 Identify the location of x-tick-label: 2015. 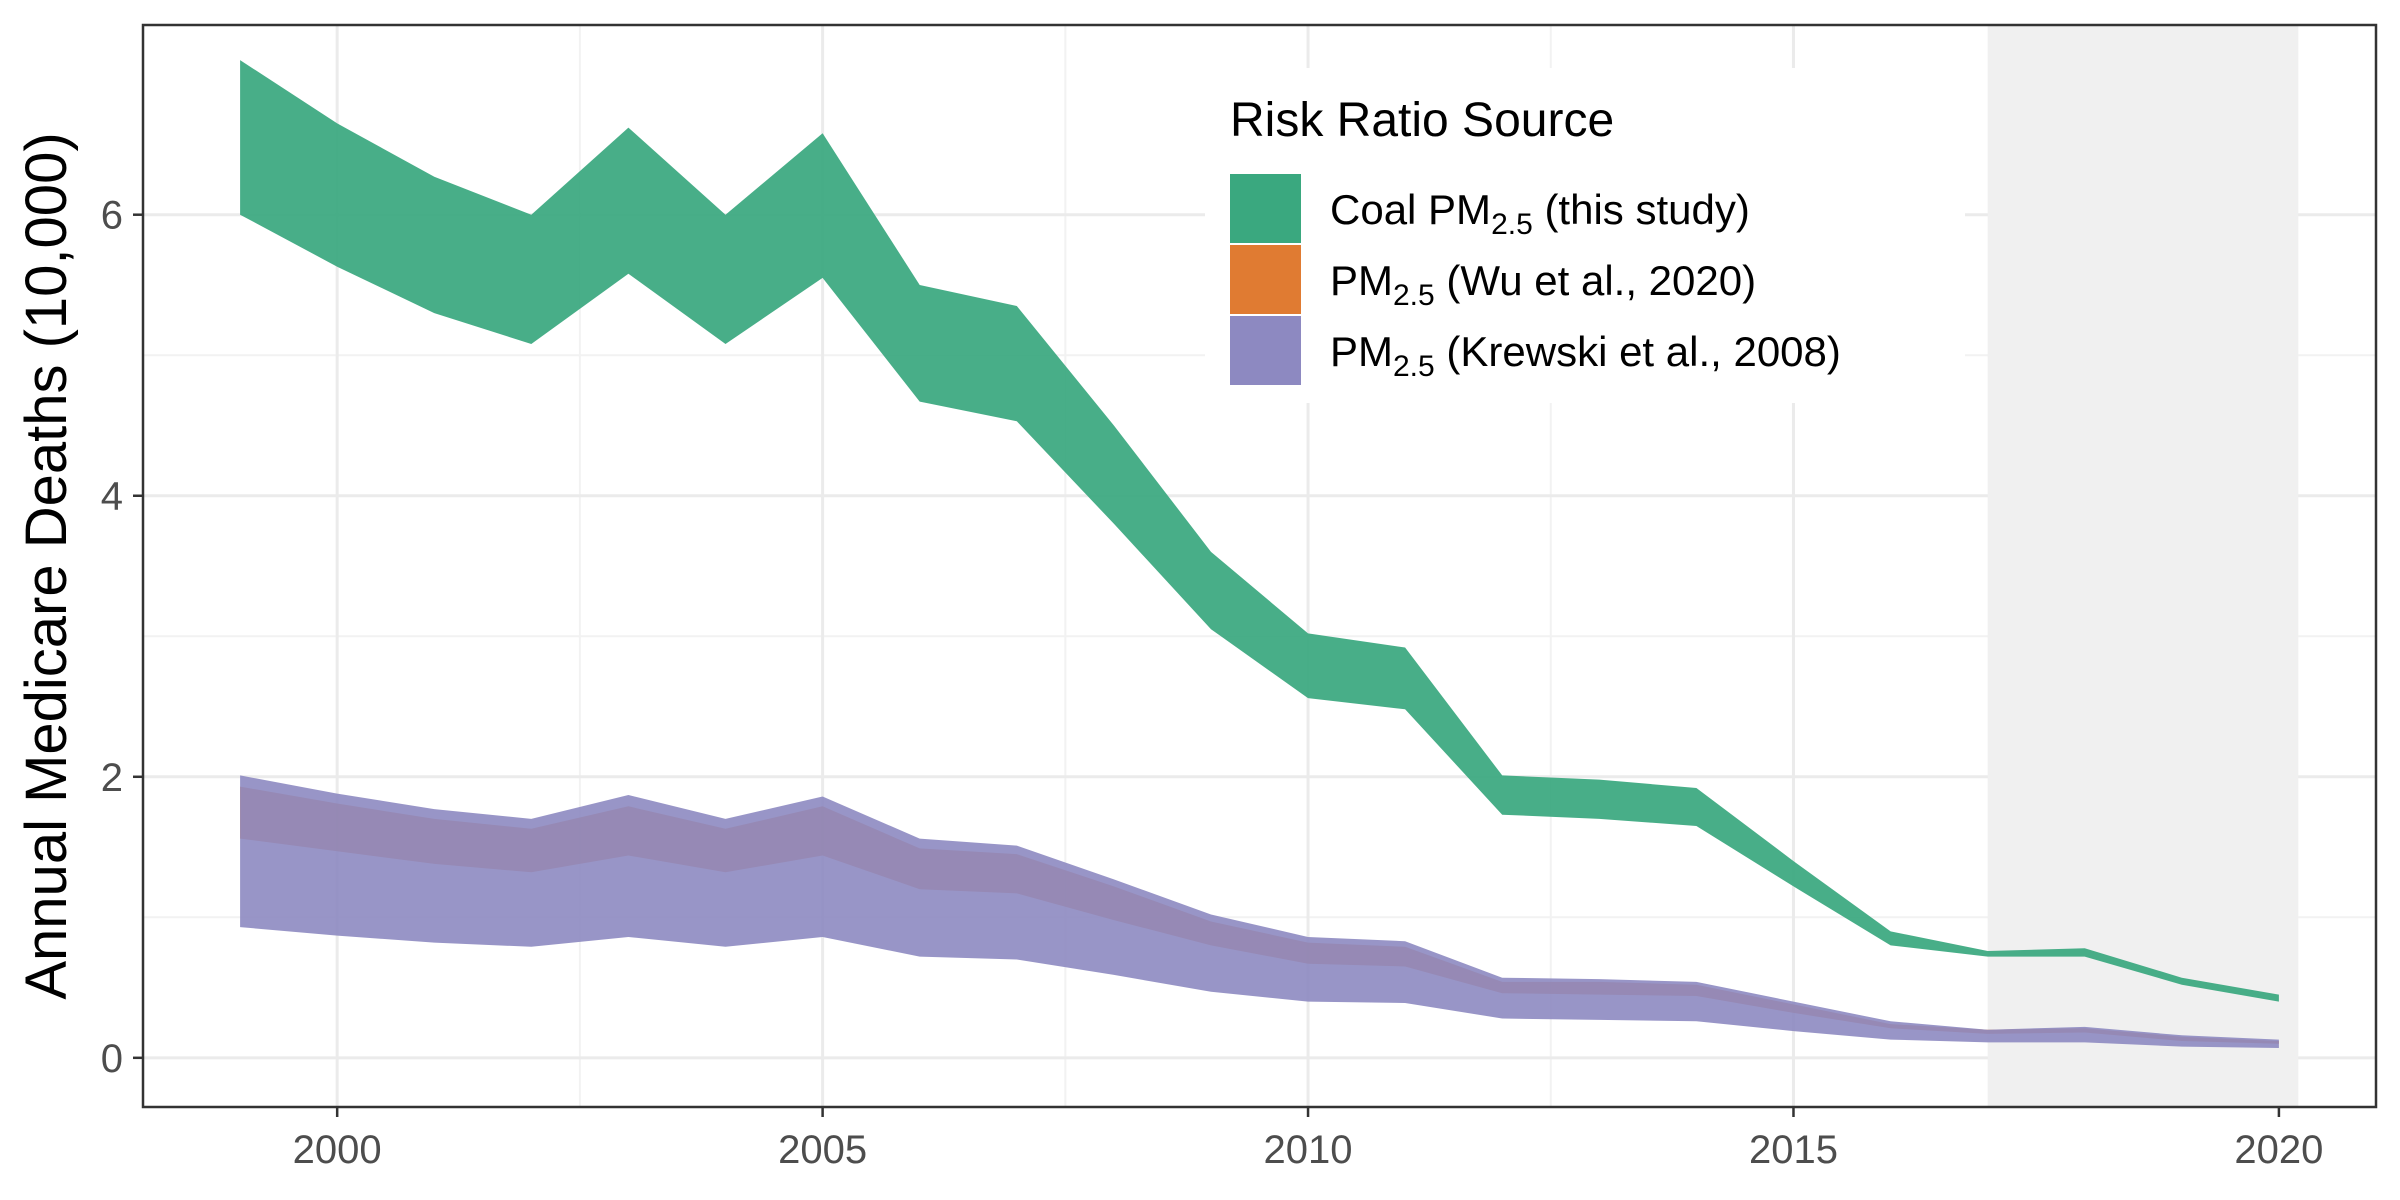
(1793, 1150).